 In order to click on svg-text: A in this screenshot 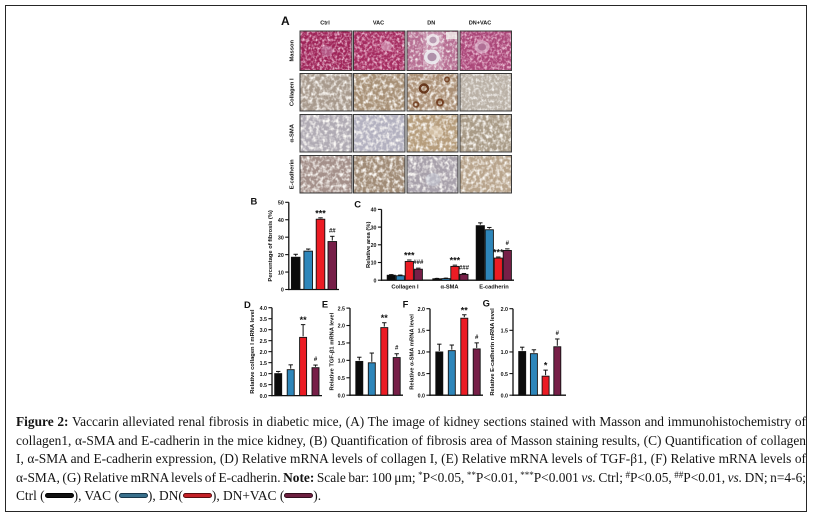, I will do `click(285, 21)`.